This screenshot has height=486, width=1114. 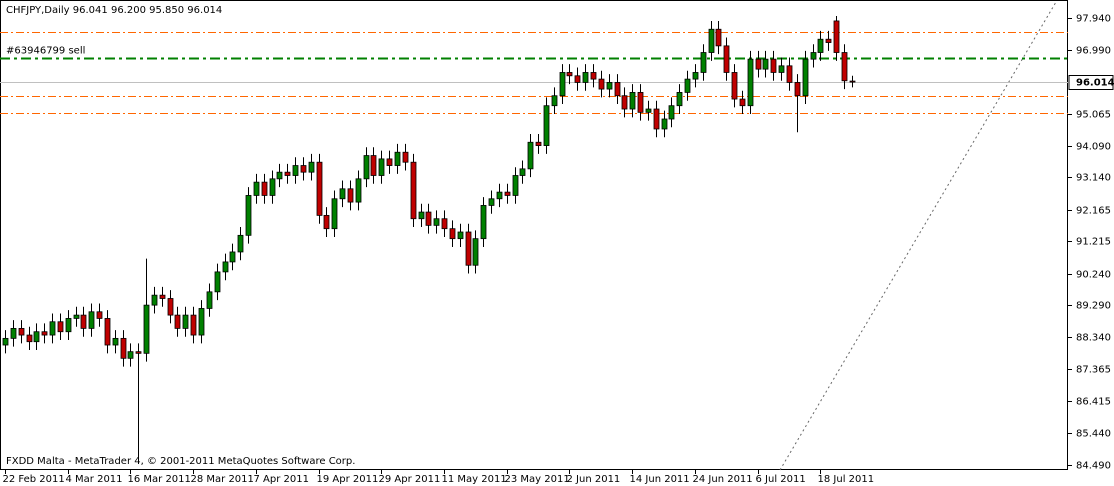 What do you see at coordinates (1093, 275) in the screenshot?
I see `y-tick-label: 90.240` at bounding box center [1093, 275].